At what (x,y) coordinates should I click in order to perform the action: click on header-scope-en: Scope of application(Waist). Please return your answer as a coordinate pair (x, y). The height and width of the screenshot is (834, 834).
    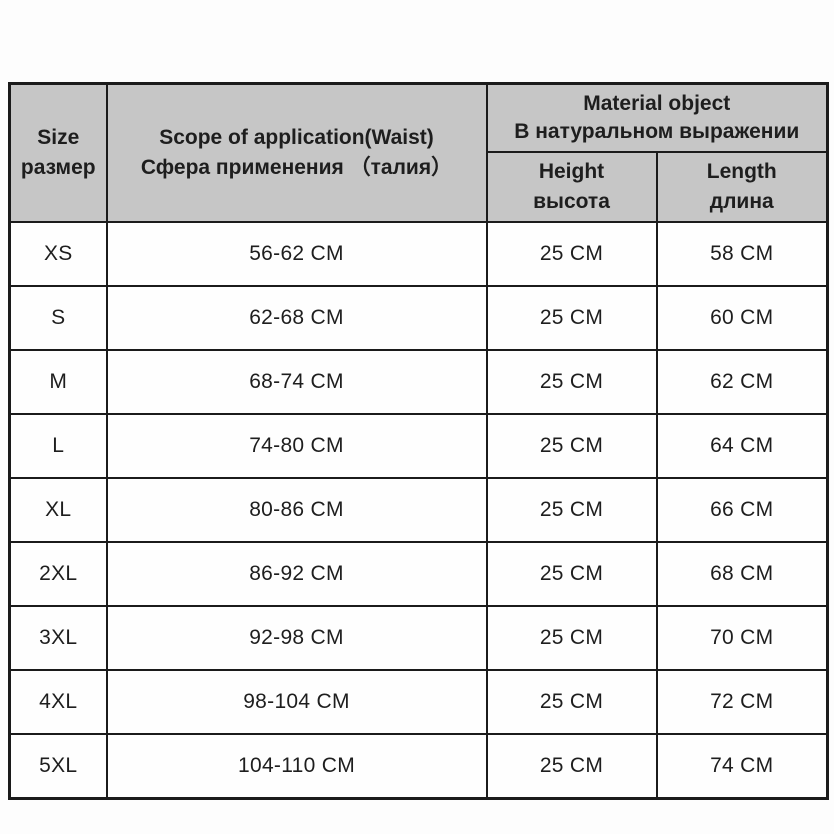
    Looking at the image, I should click on (296, 137).